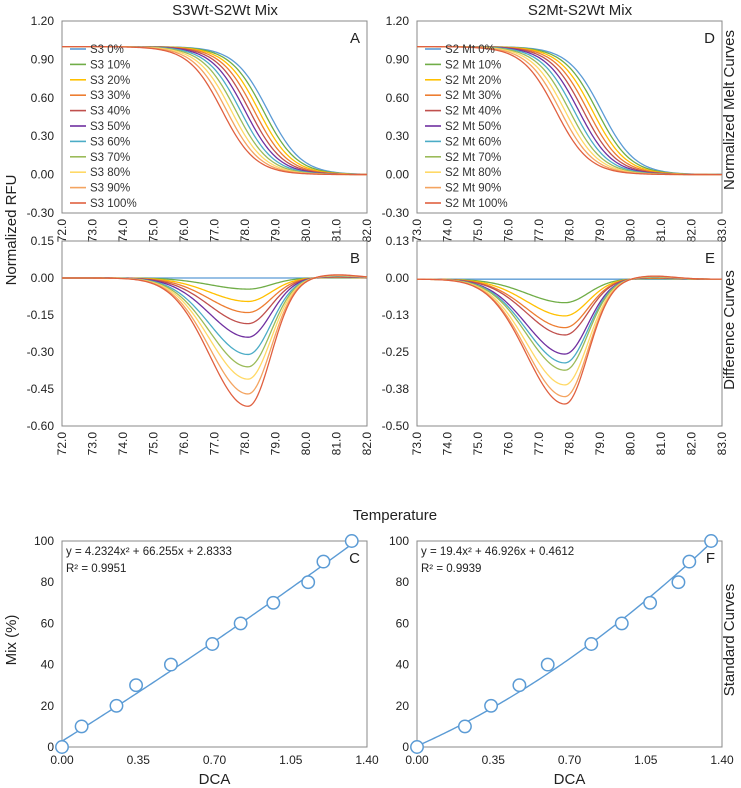 The height and width of the screenshot is (788, 741). Describe the element at coordinates (110, 112) in the screenshot. I see `legend-label-A-4: S3 40%` at that location.